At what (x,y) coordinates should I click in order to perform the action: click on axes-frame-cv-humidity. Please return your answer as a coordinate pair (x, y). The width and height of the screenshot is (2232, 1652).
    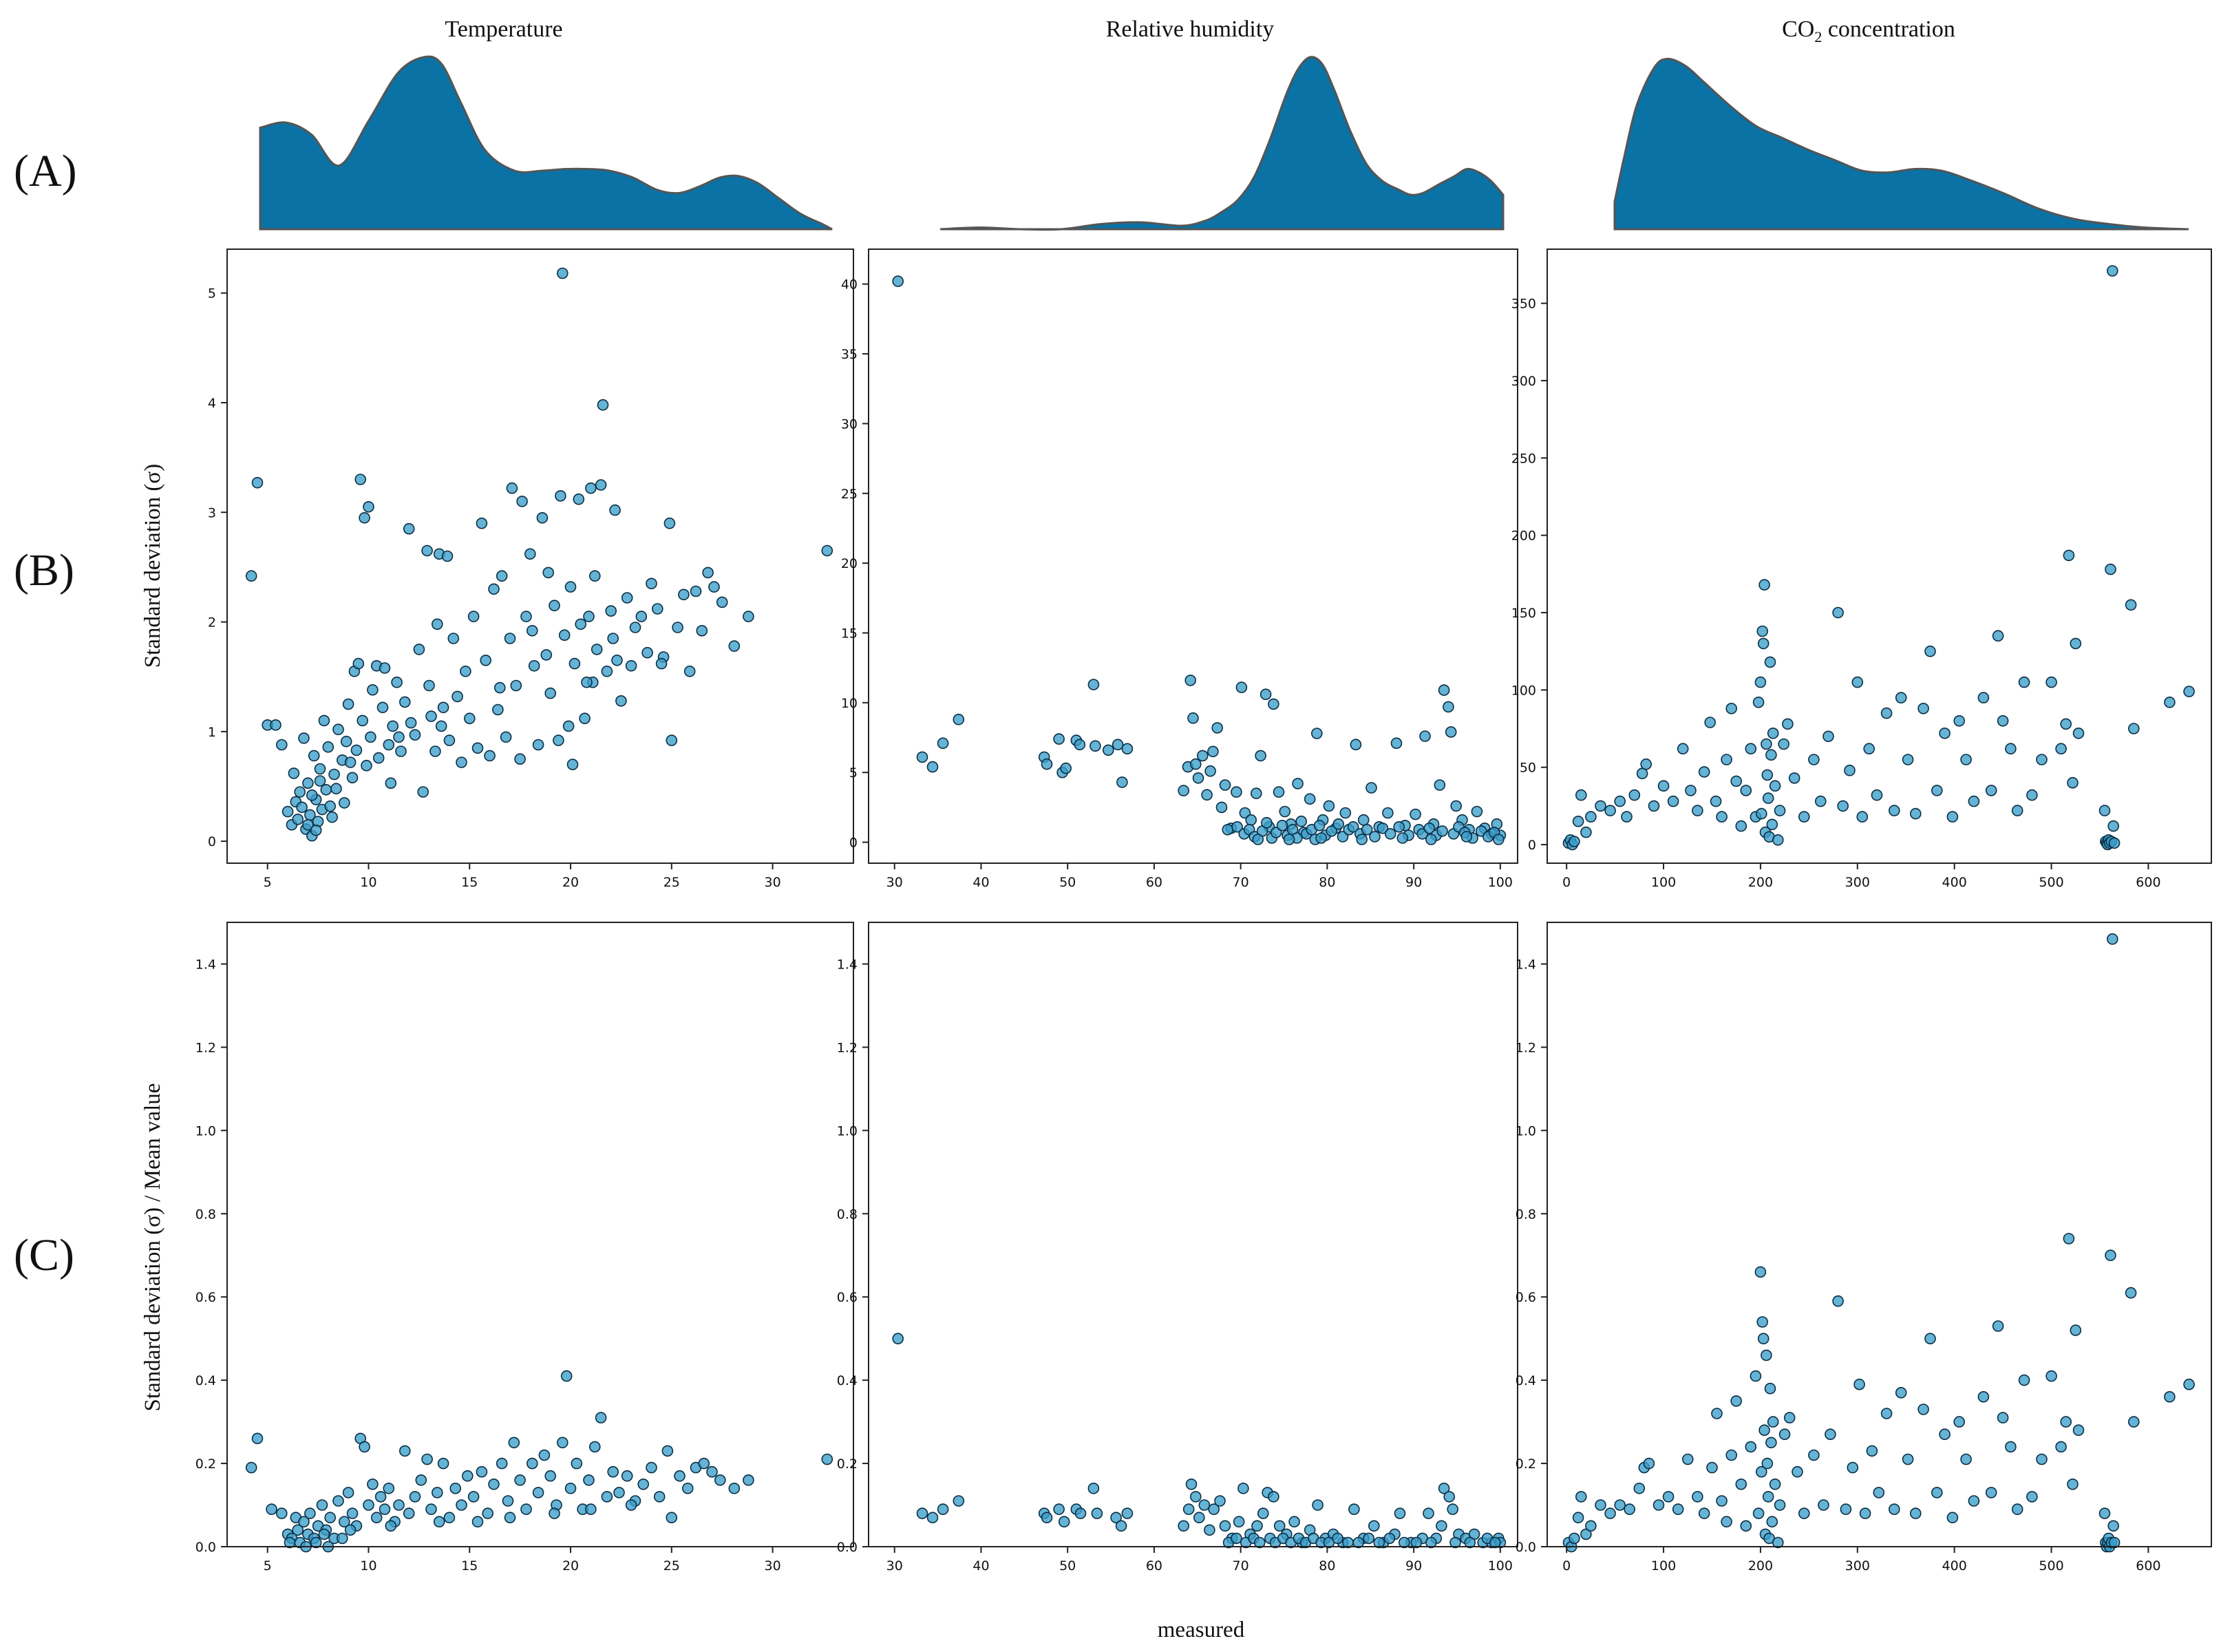
    Looking at the image, I should click on (1193, 1234).